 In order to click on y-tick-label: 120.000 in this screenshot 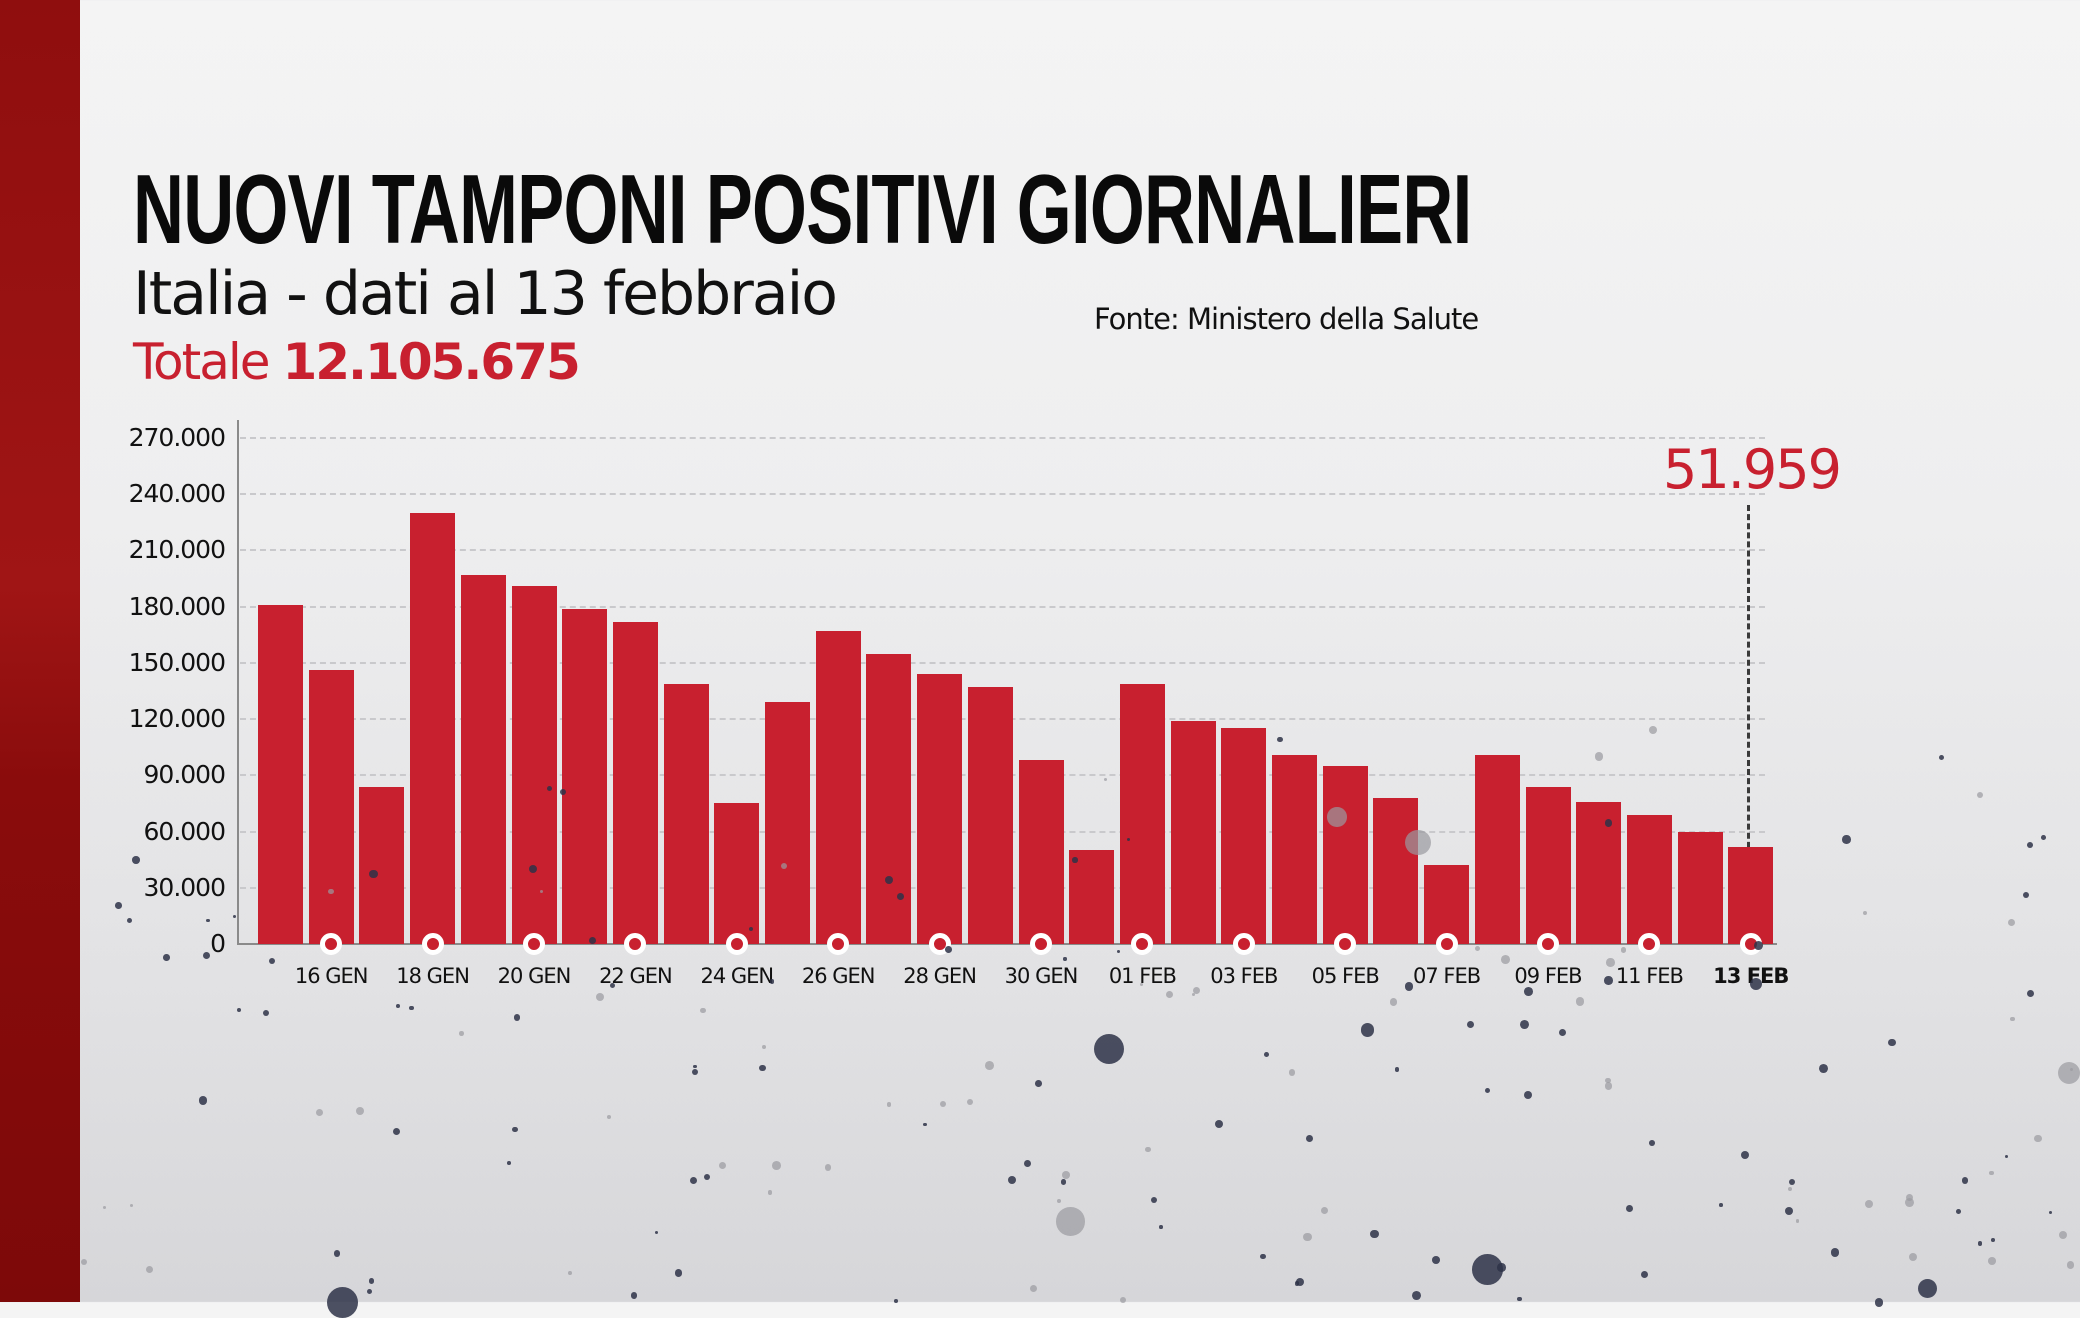, I will do `click(165, 719)`.